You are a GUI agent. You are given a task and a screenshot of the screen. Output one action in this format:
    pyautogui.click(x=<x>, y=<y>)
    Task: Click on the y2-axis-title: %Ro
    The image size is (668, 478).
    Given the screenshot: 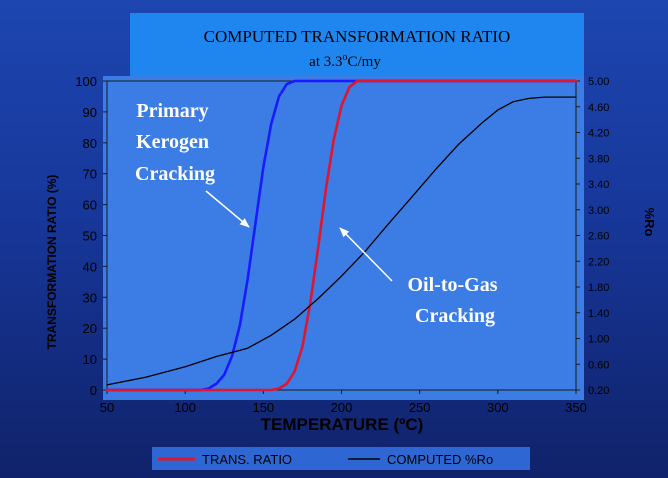 What is the action you would take?
    pyautogui.click(x=649, y=222)
    